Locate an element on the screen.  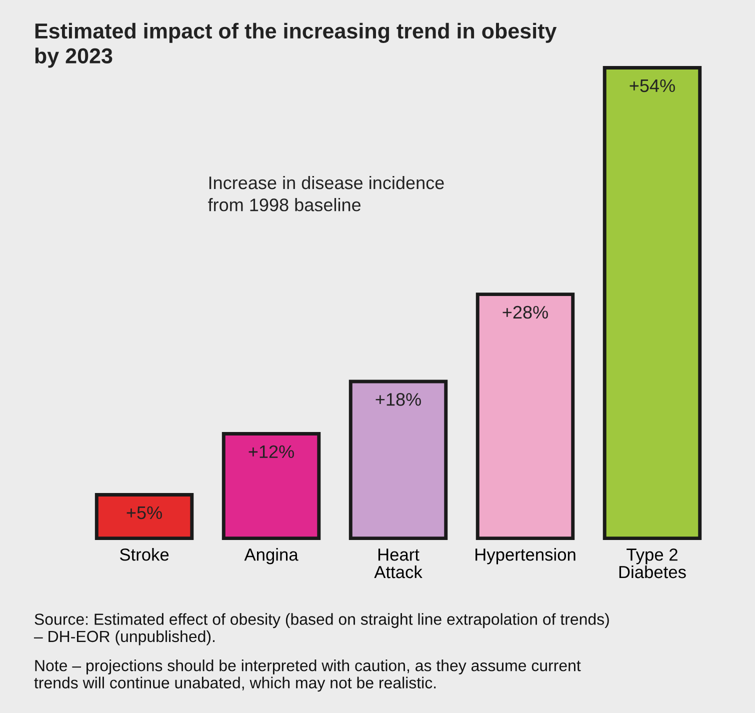
data-label: +12% is located at coordinates (271, 451).